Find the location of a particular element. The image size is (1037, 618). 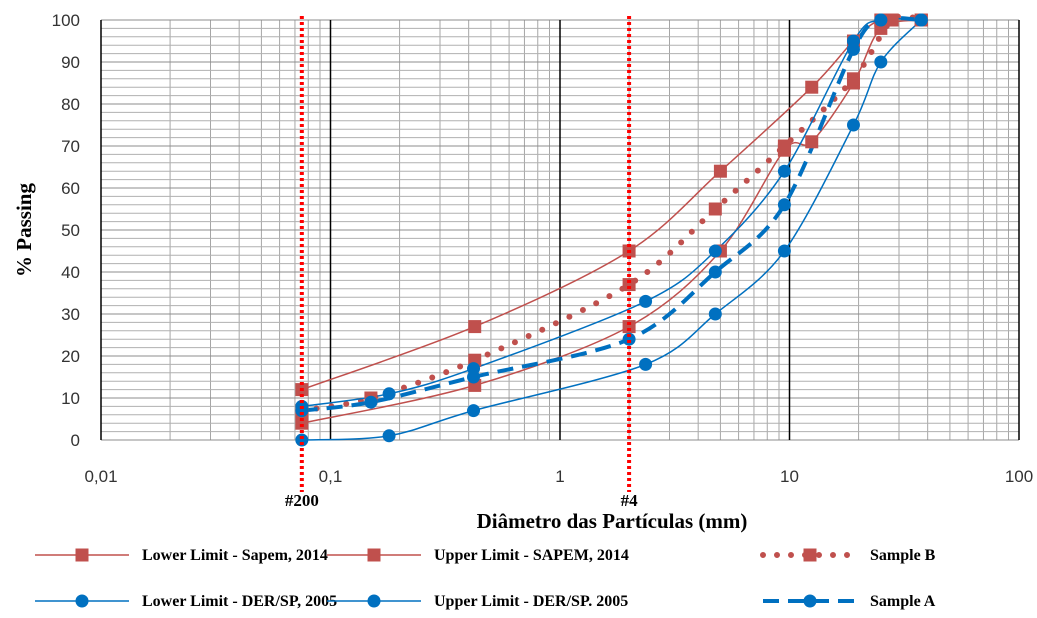

y-tick-label: 100 is located at coordinates (66, 20).